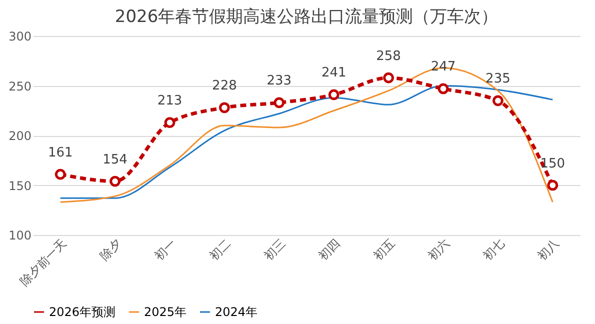 Image resolution: width=595 pixels, height=324 pixels. I want to click on data-label: 213, so click(169, 101).